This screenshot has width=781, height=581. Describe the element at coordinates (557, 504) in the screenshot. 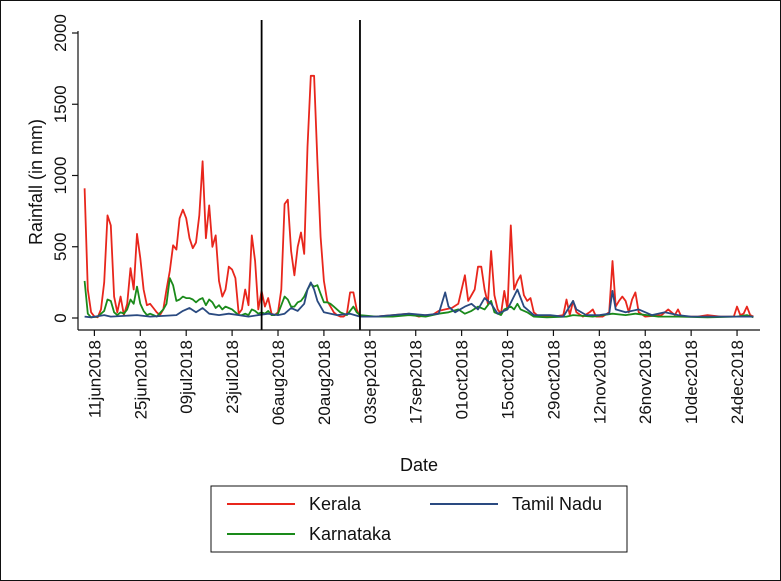

I see `legend-label-tamil-nadu: Tamil Nadu` at that location.